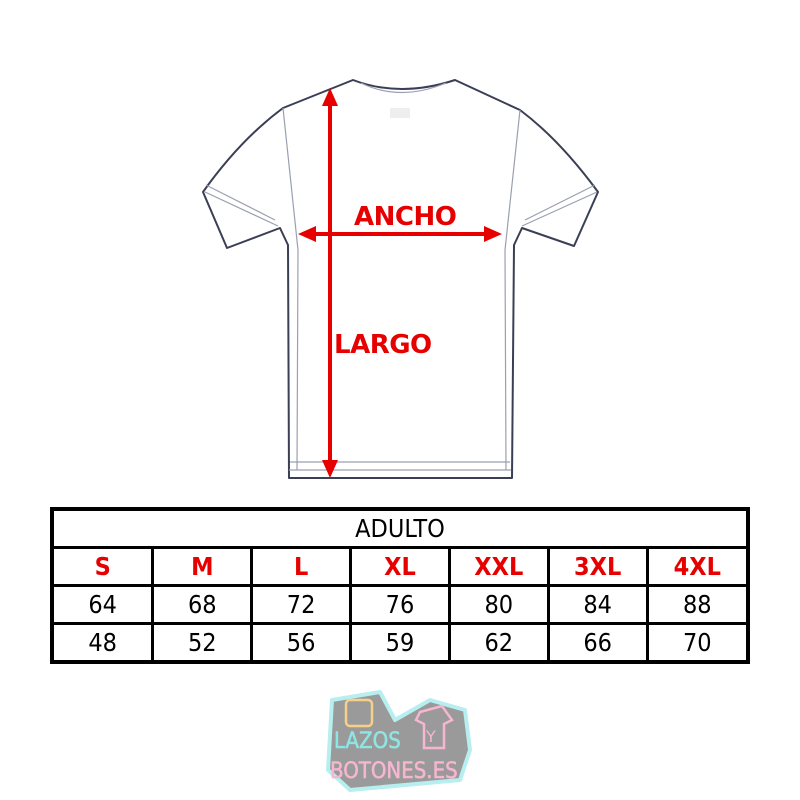 The image size is (800, 800). Describe the element at coordinates (498, 604) in the screenshot. I see `value-cell: 80` at that location.